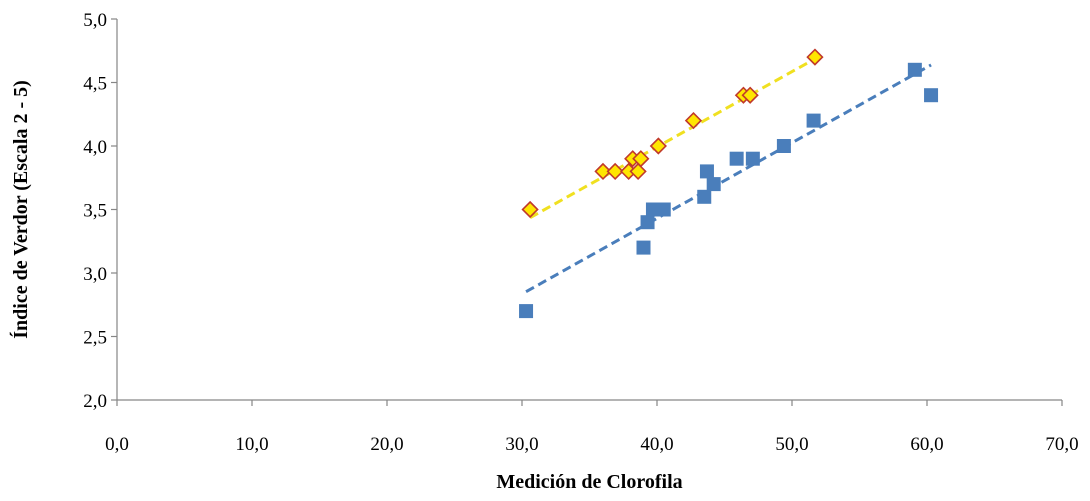  What do you see at coordinates (20, 209) in the screenshot?
I see `y-axis-title: Índice de Verdor (Escala 2 - 5)` at bounding box center [20, 209].